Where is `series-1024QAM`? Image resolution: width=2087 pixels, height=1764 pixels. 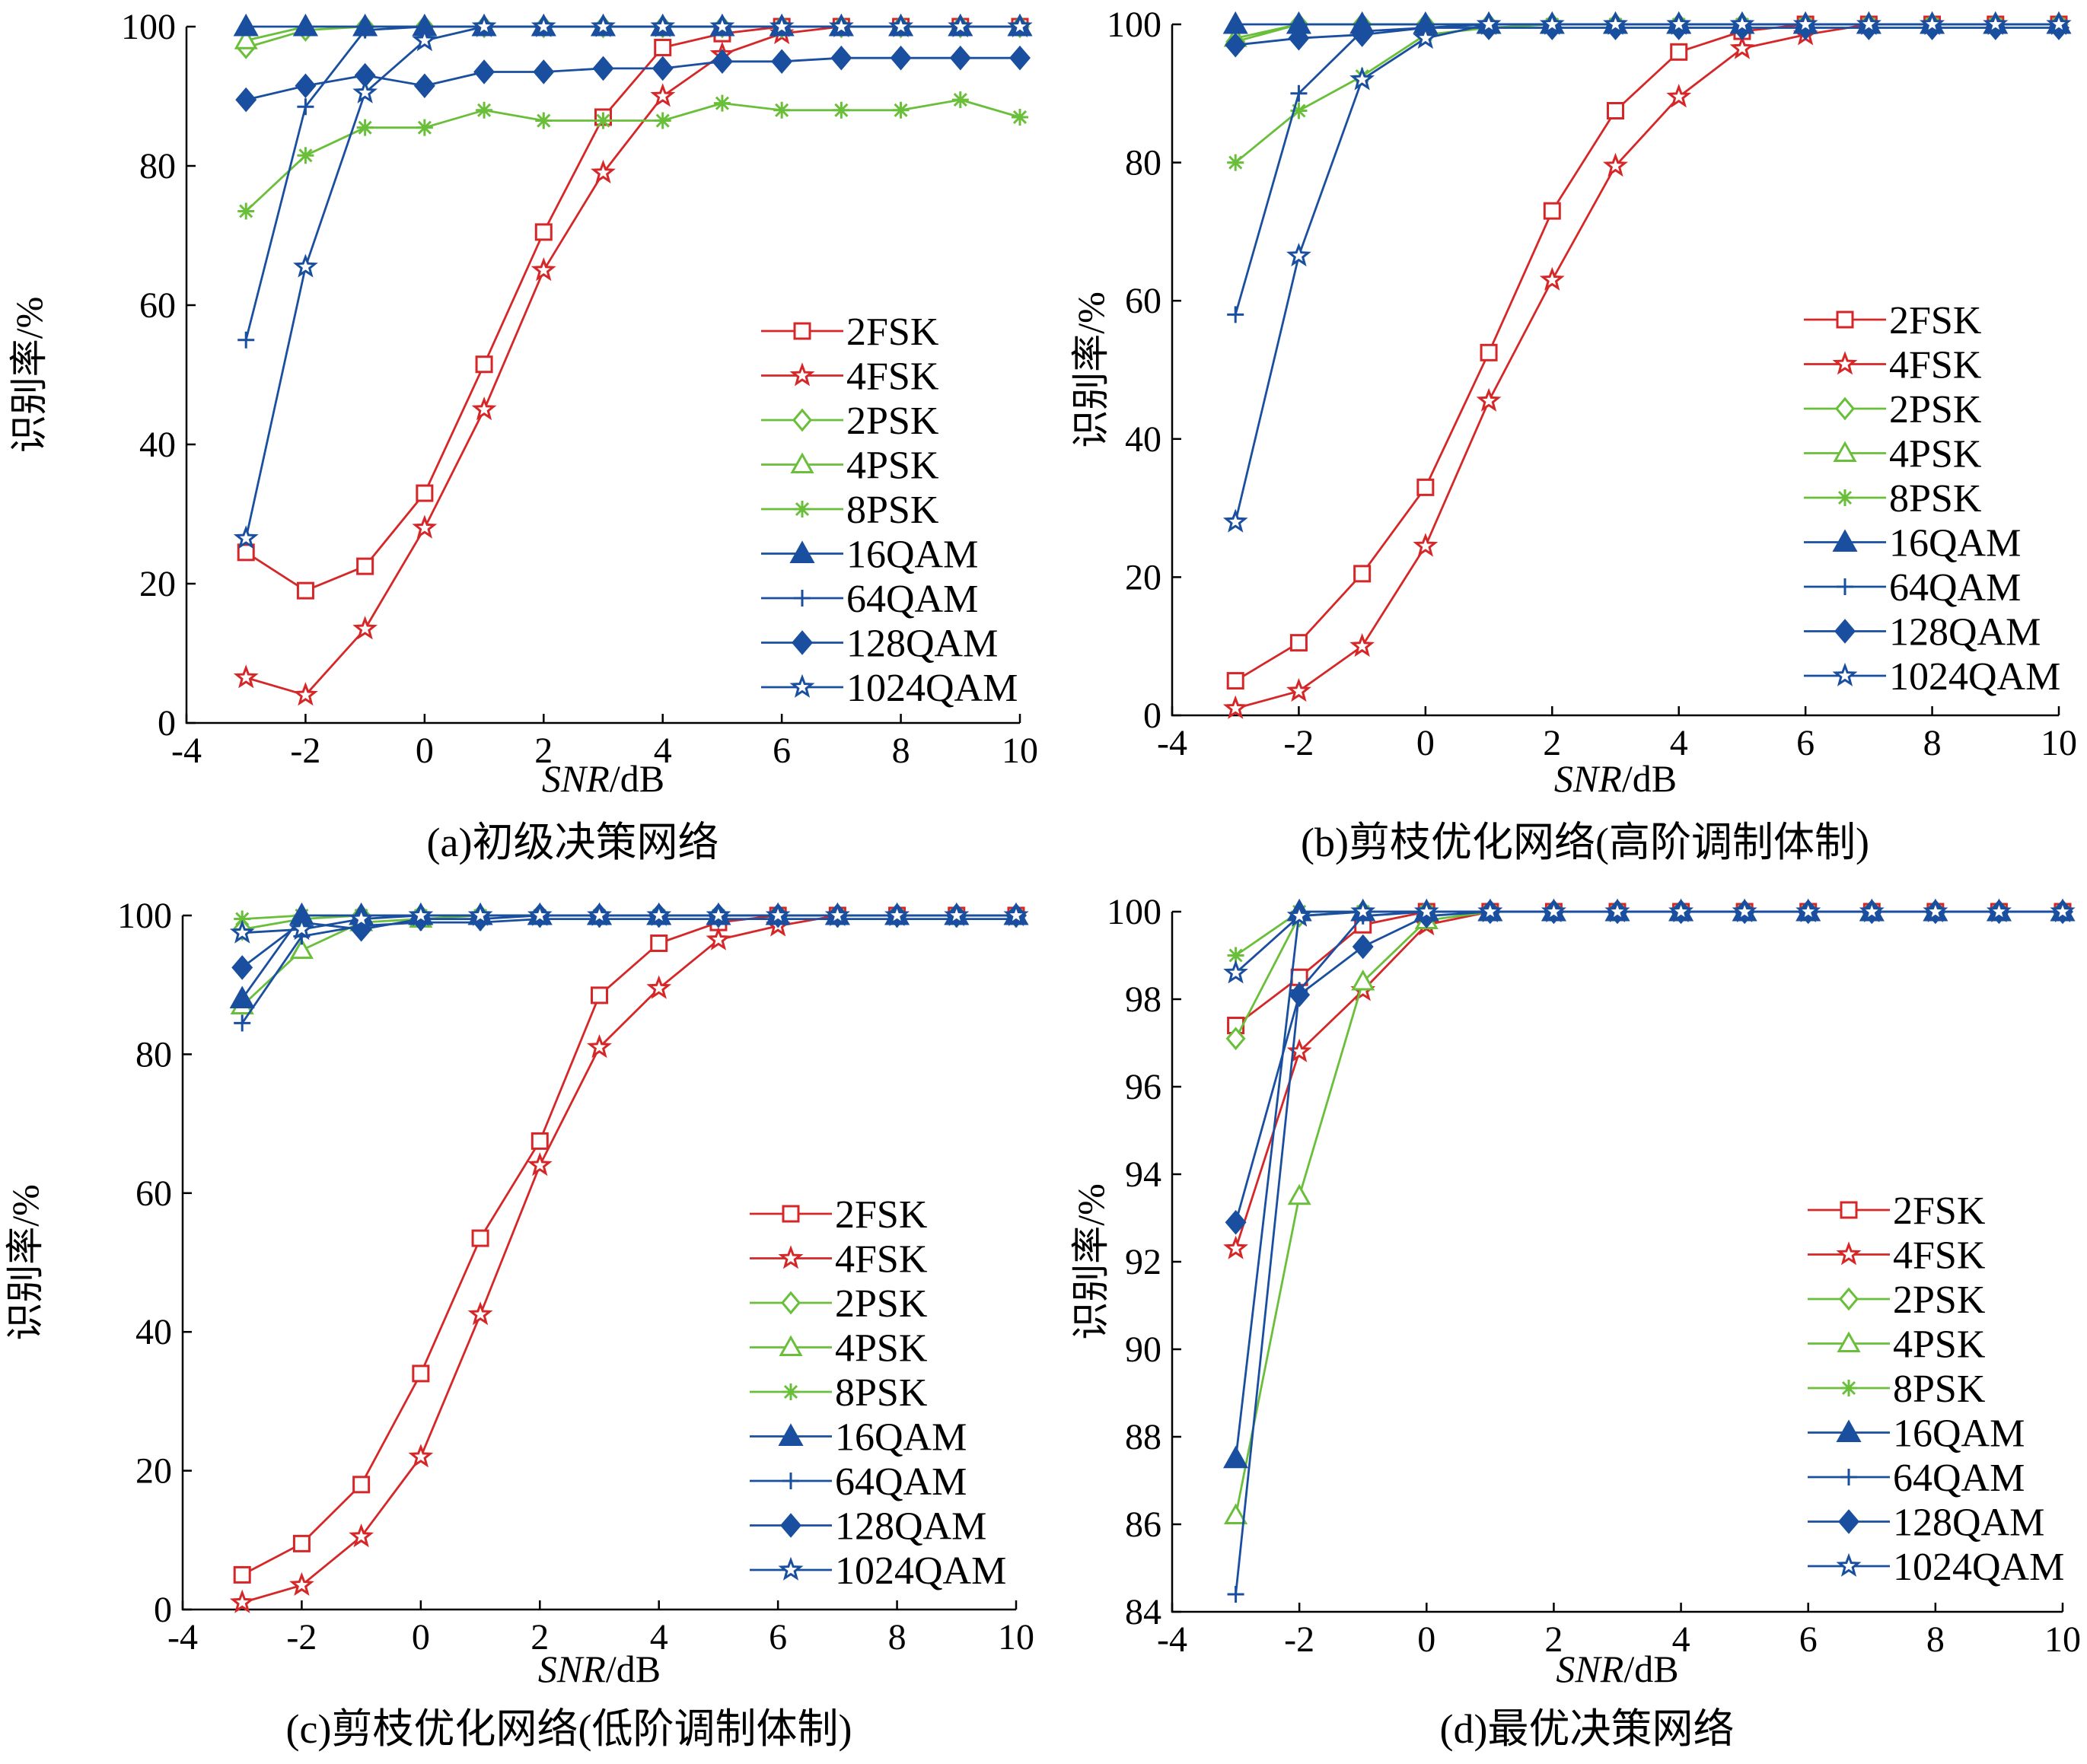
series-1024QAM is located at coordinates (633, 281).